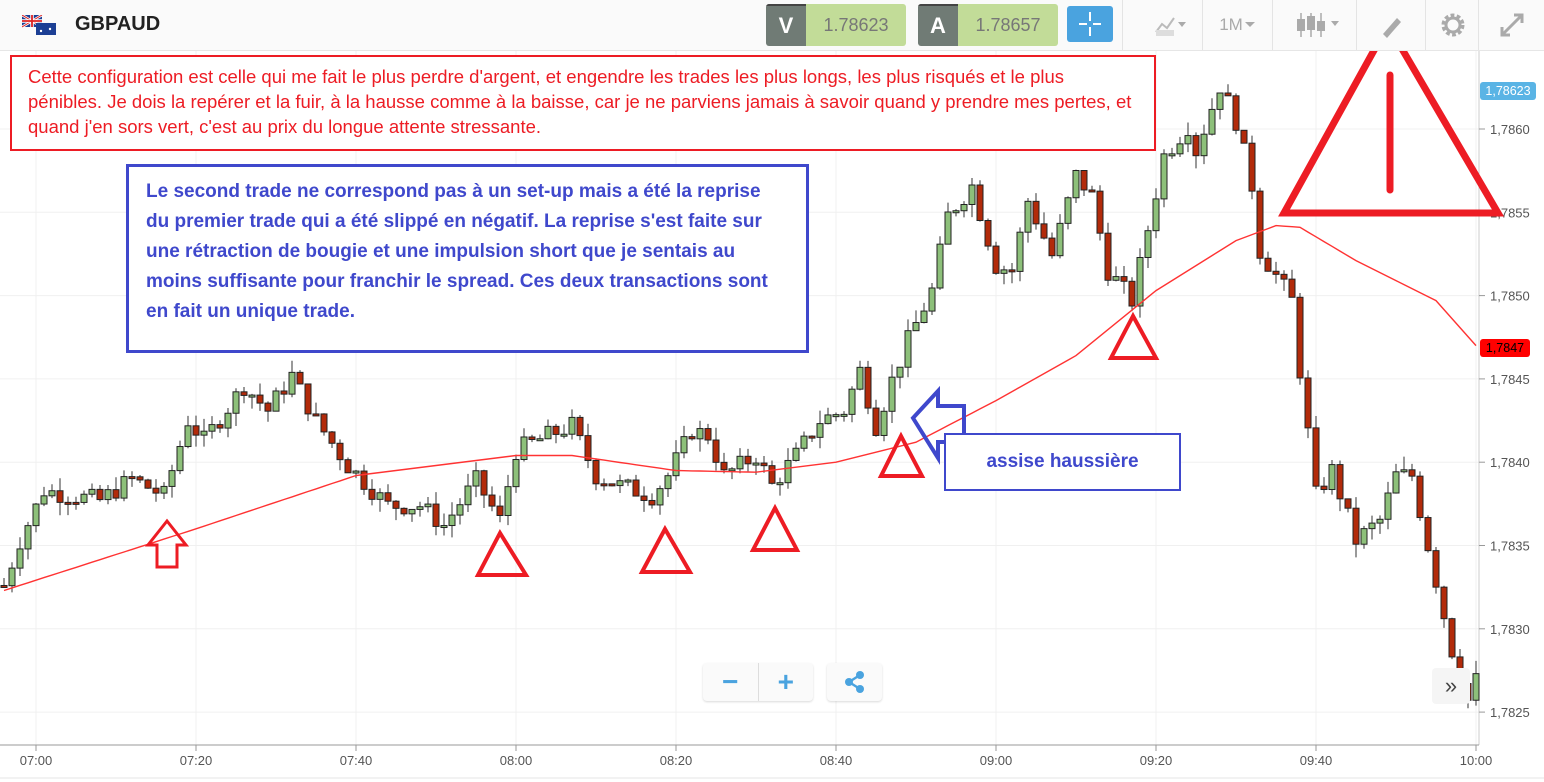 Image resolution: width=1544 pixels, height=782 pixels. I want to click on settings-button, so click(1452, 25).